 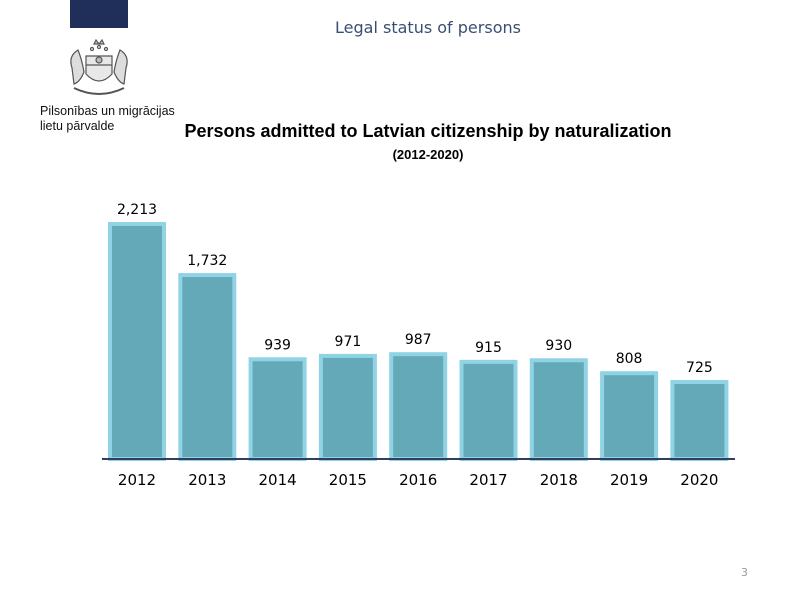 What do you see at coordinates (629, 359) in the screenshot?
I see `value-label-2019: 808` at bounding box center [629, 359].